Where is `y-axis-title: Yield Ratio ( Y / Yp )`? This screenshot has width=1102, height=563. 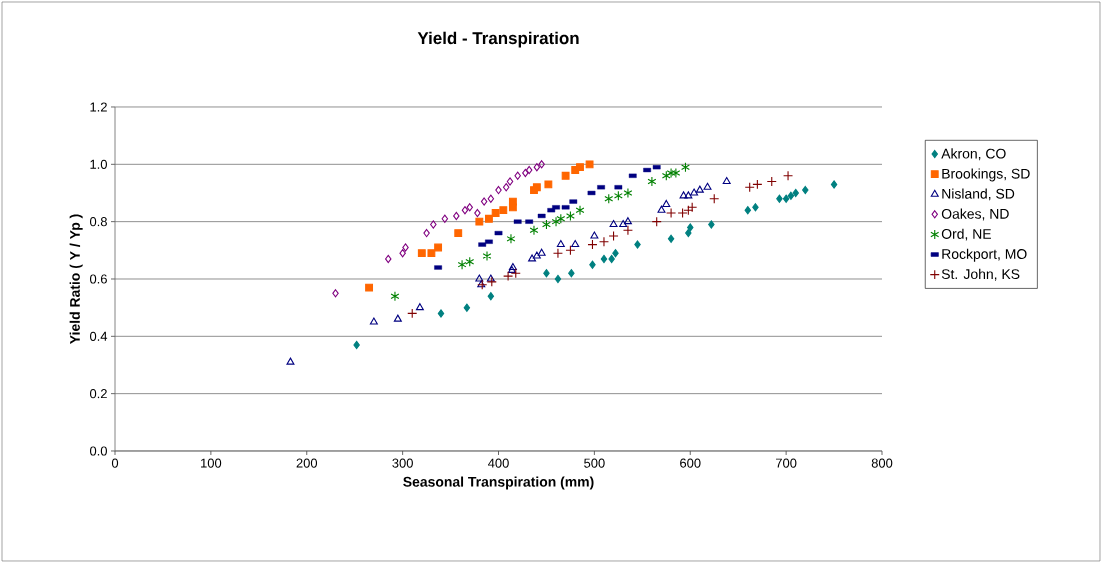
y-axis-title: Yield Ratio ( Y / Yp ) is located at coordinates (76, 279).